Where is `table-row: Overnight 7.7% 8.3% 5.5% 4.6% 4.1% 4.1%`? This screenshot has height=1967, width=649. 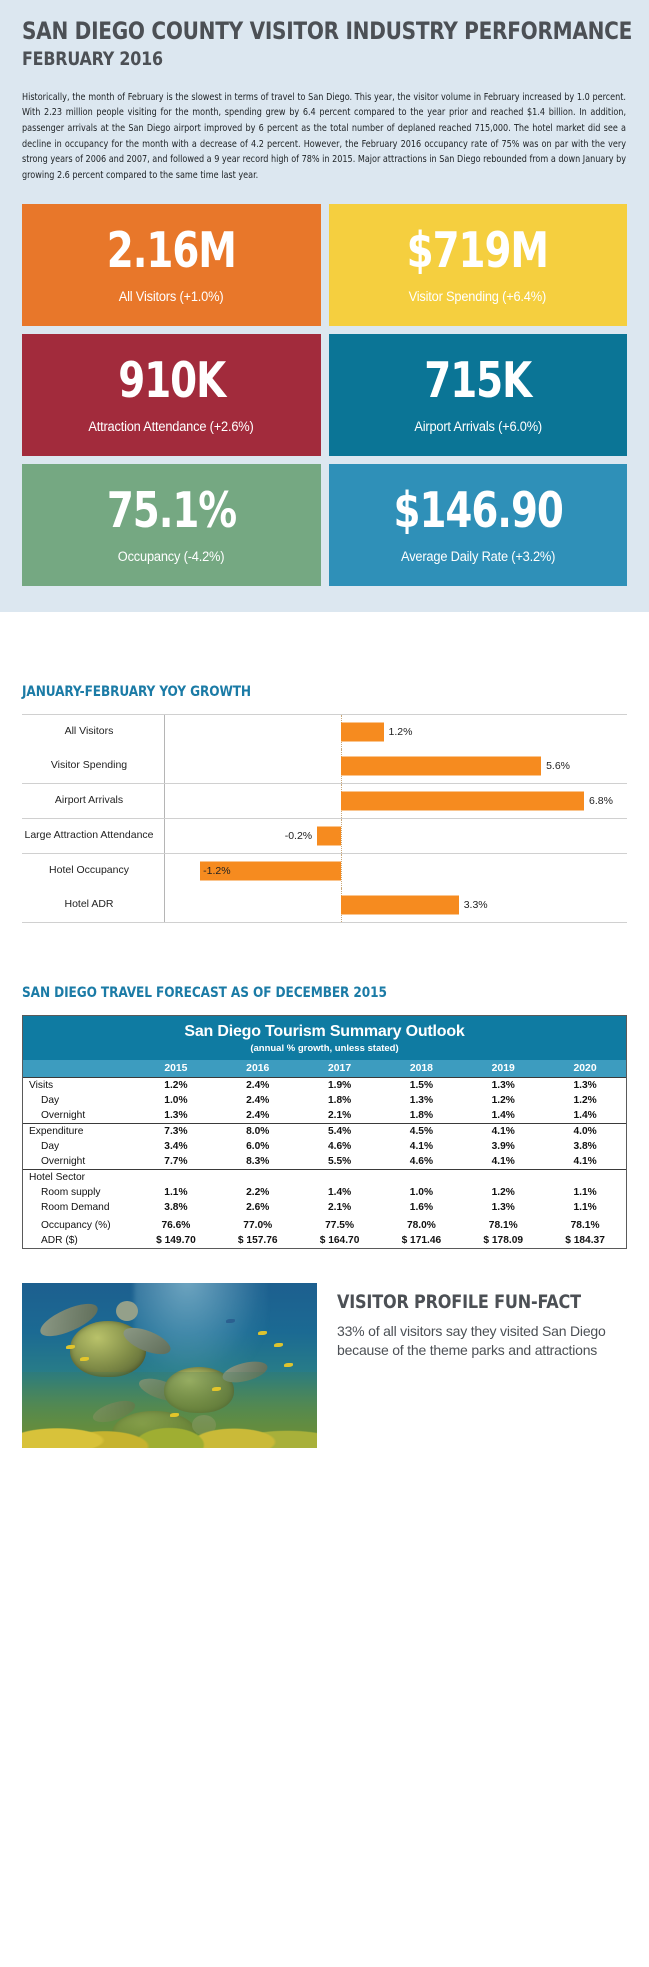 table-row: Overnight 7.7% 8.3% 5.5% 4.6% 4.1% 4.1% is located at coordinates (324, 1162).